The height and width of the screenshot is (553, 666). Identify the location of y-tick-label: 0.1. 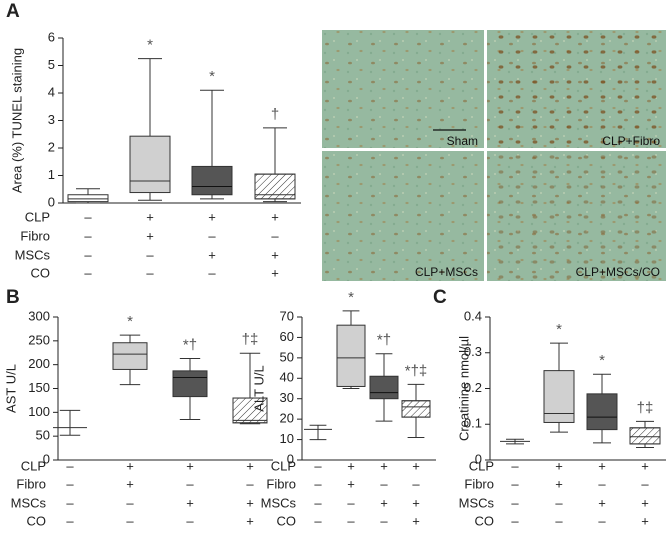
(473, 423).